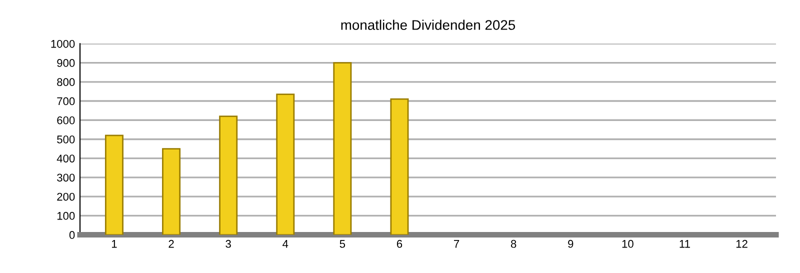 The width and height of the screenshot is (800, 273). I want to click on chart-title: monatliche Dividenden 2025, so click(428, 25).